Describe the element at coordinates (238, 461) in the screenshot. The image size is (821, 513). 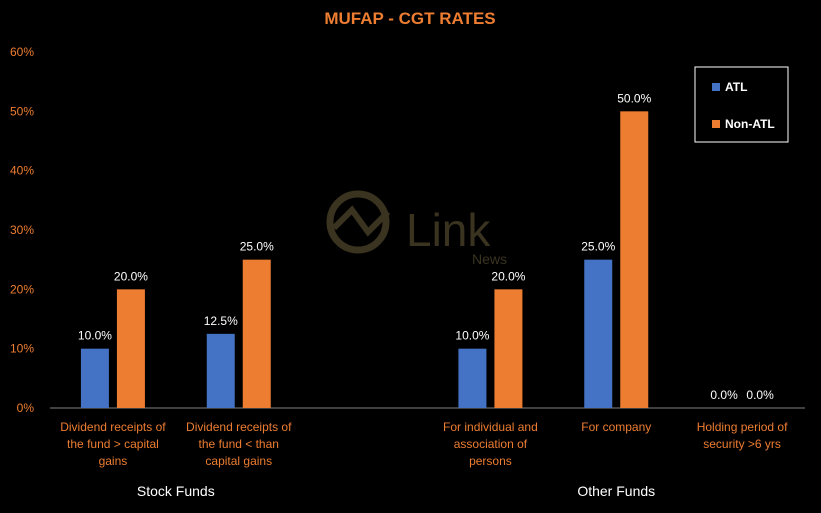
I see `x-category-line: capital gains` at that location.